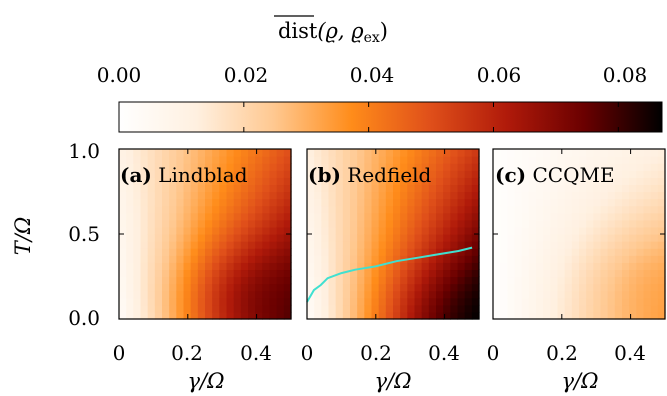 Image resolution: width=667 pixels, height=396 pixels. I want to click on x-tick-label: 0.4, so click(256, 353).